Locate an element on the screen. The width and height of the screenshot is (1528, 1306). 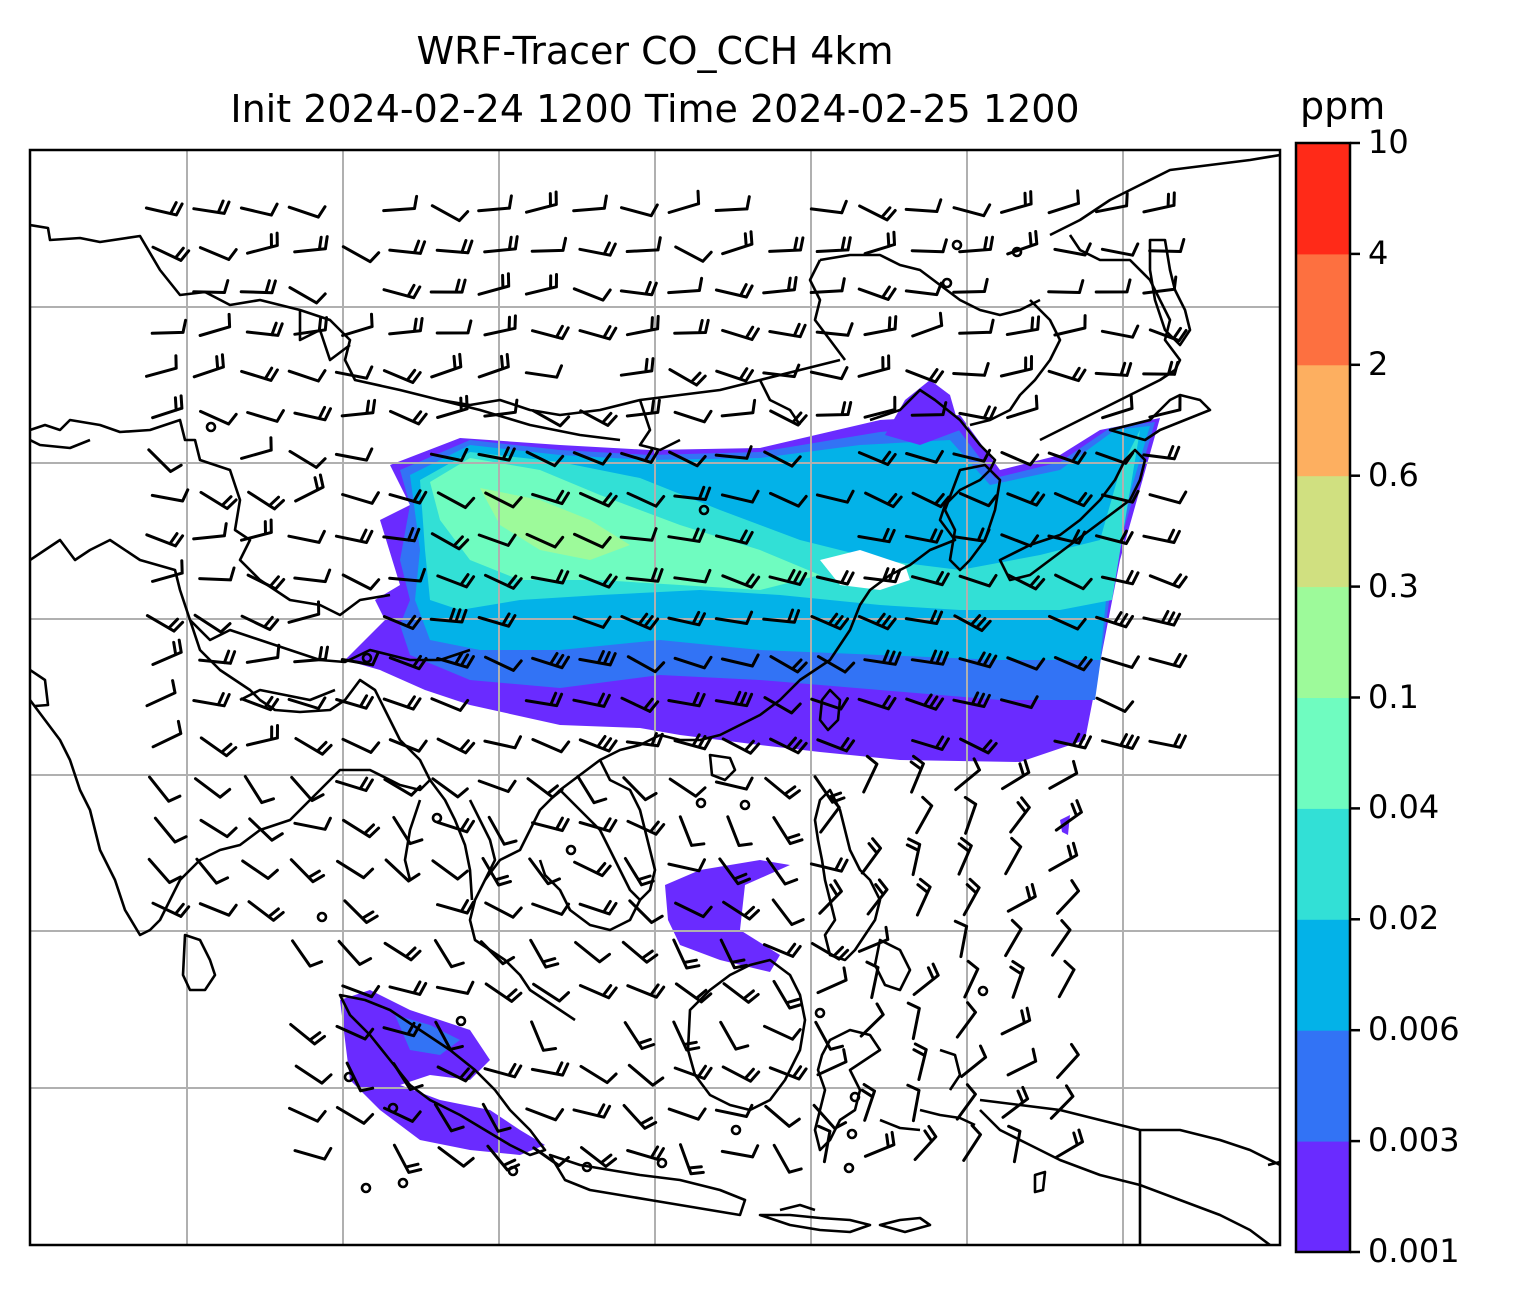
colorbar-tick-label: 0.006 is located at coordinates (1414, 1029).